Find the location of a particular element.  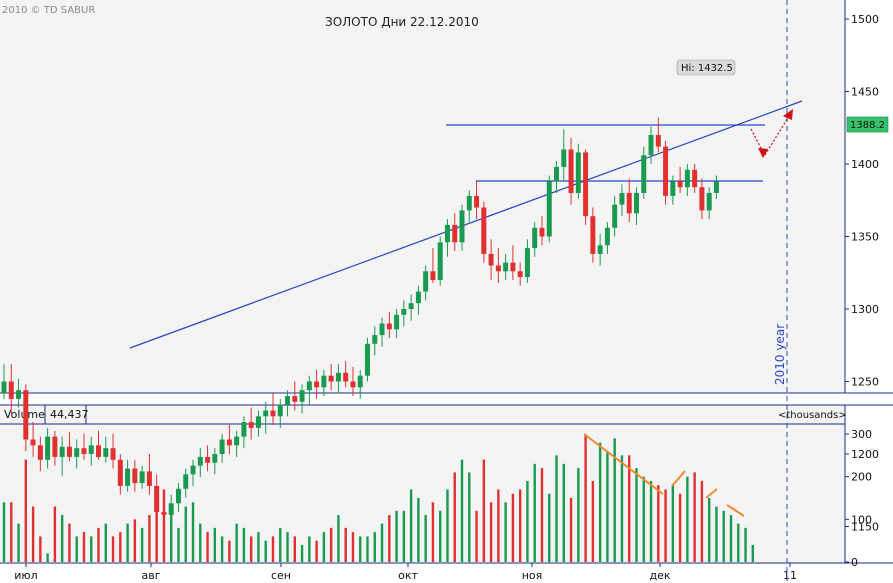

x-tick-label: 11 is located at coordinates (790, 575).